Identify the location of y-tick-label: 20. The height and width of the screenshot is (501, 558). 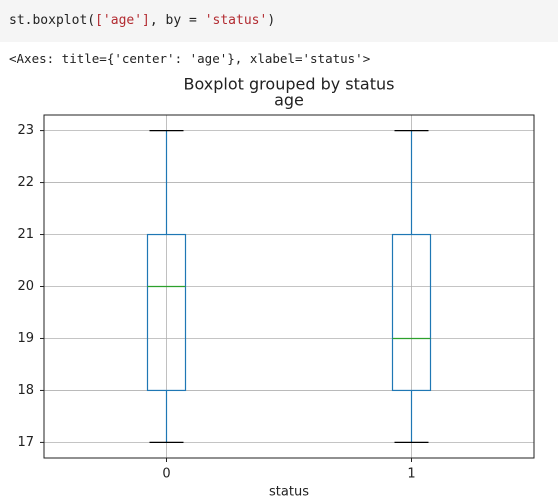
(25, 286).